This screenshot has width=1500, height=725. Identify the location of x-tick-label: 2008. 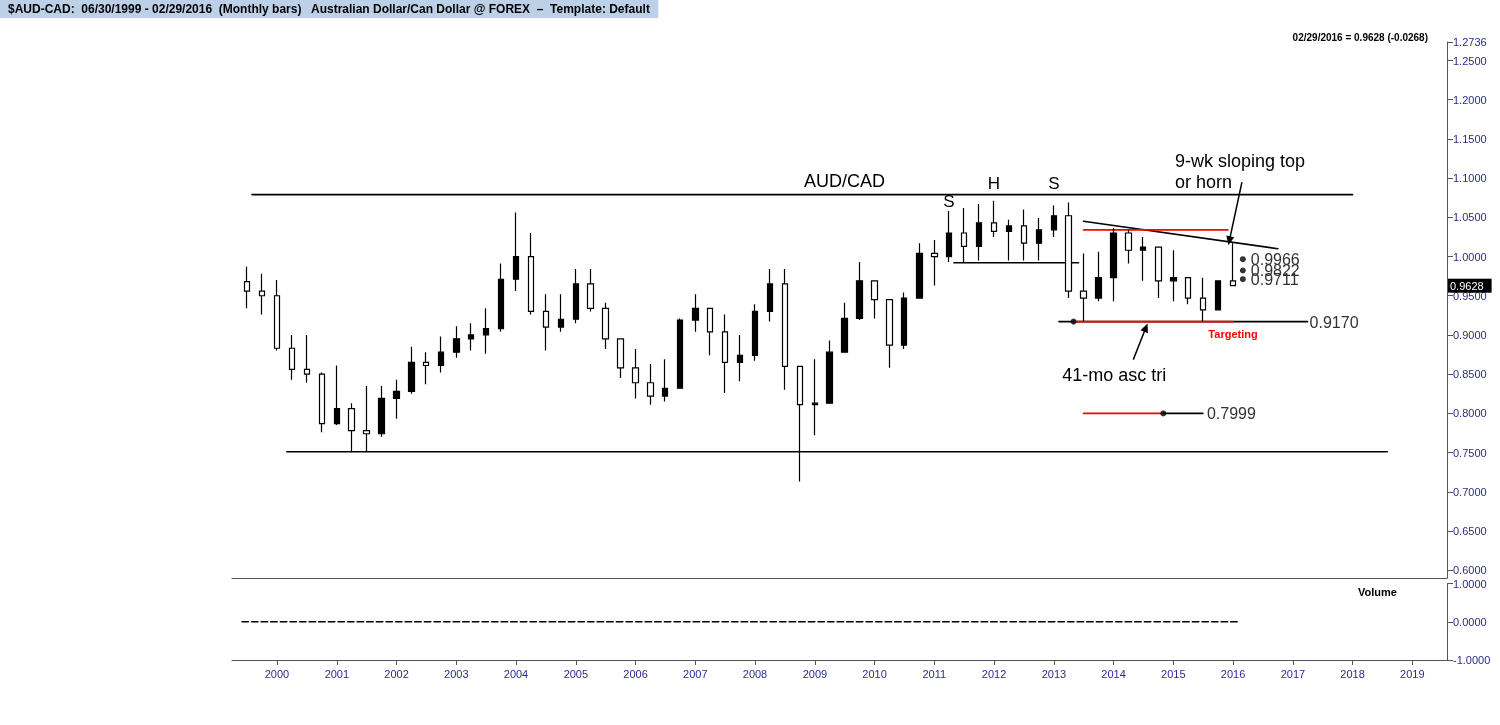
(755, 673).